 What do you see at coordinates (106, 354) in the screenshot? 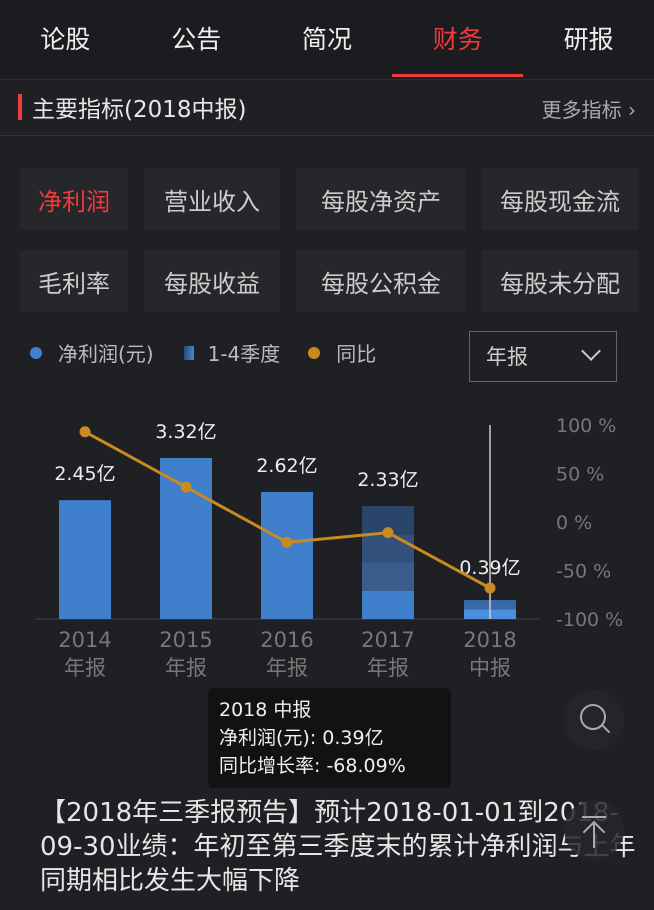
I see `legend-net-profit: 净利润(元)` at bounding box center [106, 354].